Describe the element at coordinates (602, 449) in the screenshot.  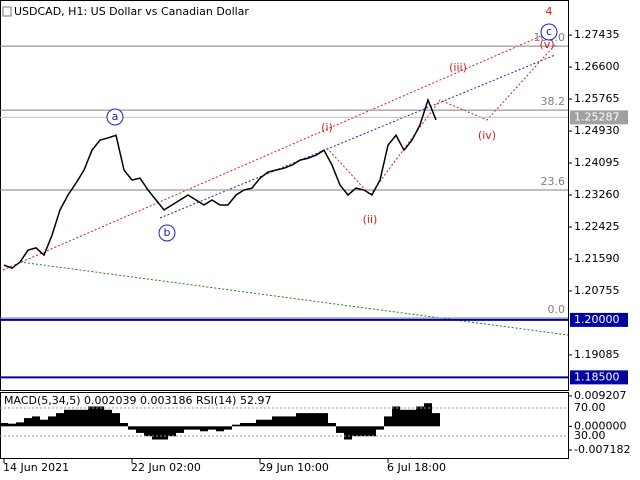
I see `y-tick-label: -0.007182` at that location.